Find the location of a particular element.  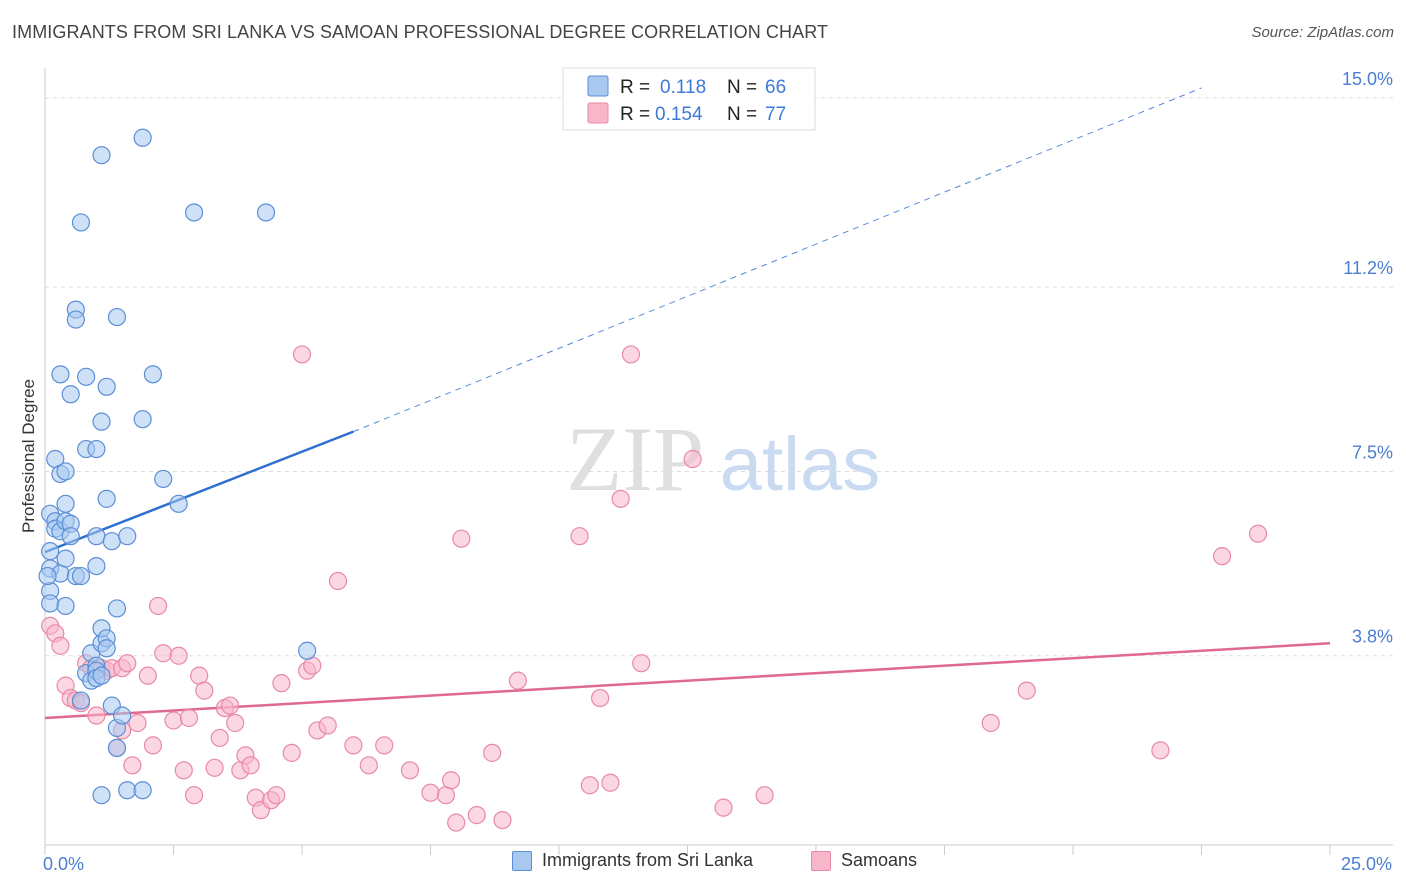

legend-r-label-2: R = is located at coordinates (635, 114).